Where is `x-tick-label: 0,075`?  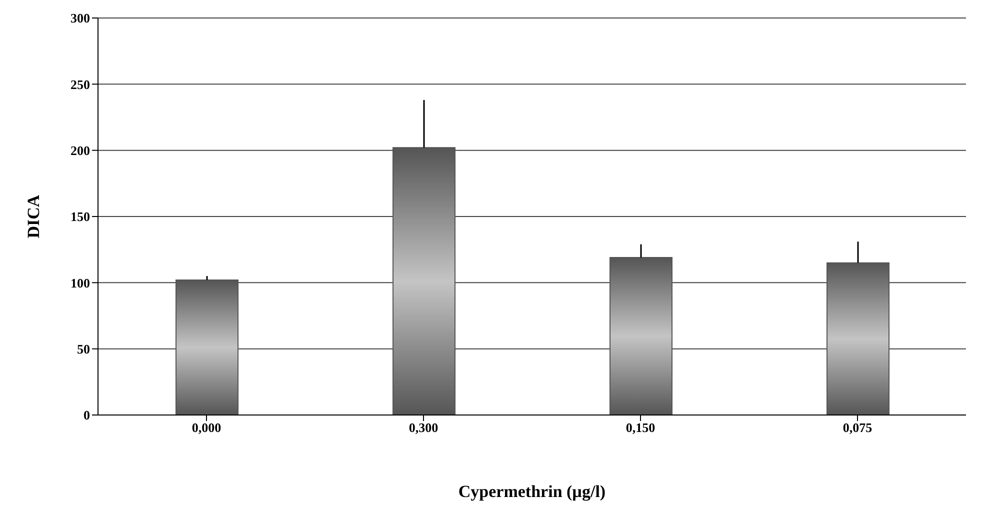
x-tick-label: 0,075 is located at coordinates (857, 428).